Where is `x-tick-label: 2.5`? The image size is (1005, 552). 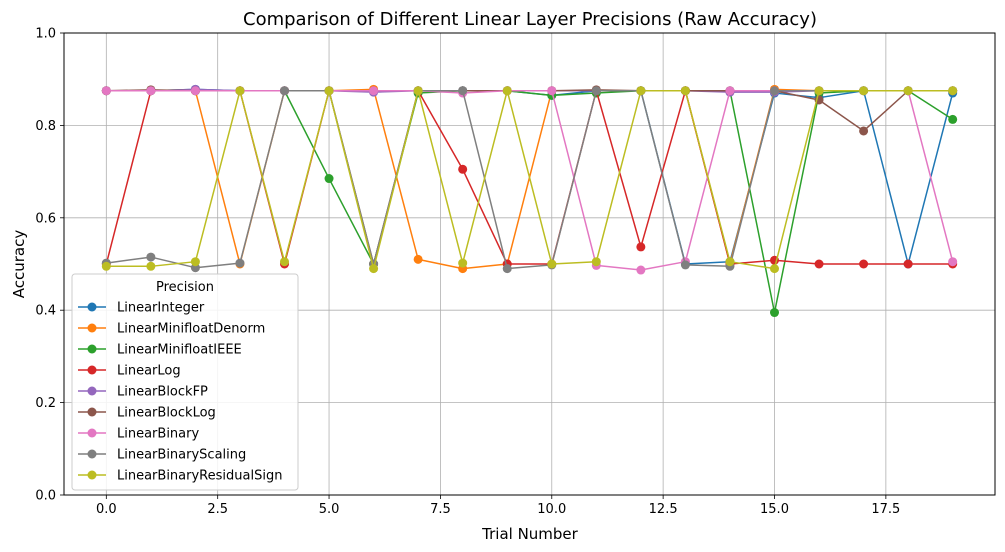 x-tick-label: 2.5 is located at coordinates (217, 509).